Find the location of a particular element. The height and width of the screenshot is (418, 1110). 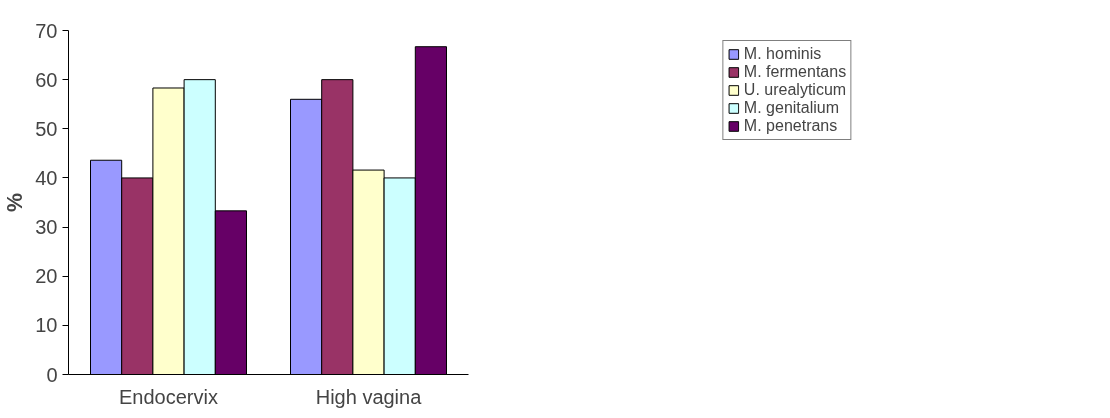

legend-label: U. urealyticum is located at coordinates (795, 90).